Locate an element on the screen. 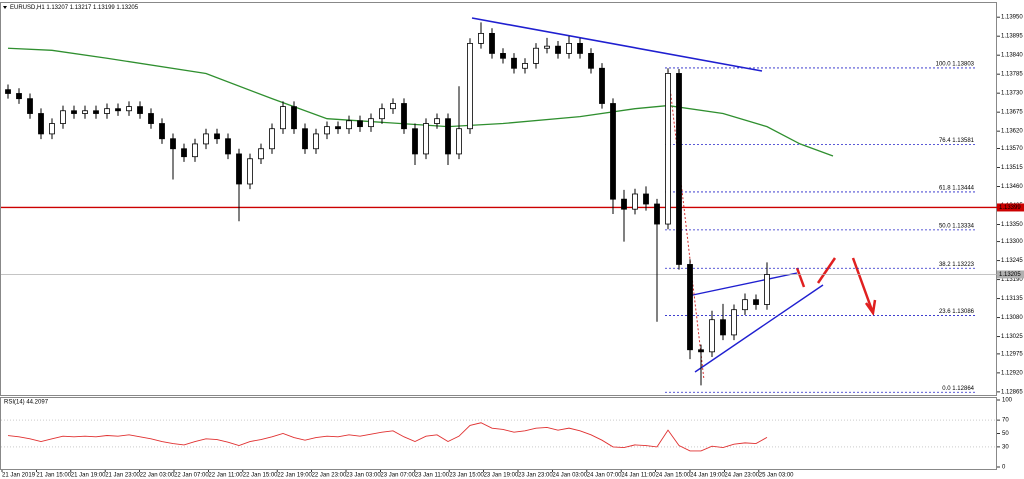 Image resolution: width=1024 pixels, height=479 pixels. fib-label: 76.4 1.13581 is located at coordinates (957, 141).